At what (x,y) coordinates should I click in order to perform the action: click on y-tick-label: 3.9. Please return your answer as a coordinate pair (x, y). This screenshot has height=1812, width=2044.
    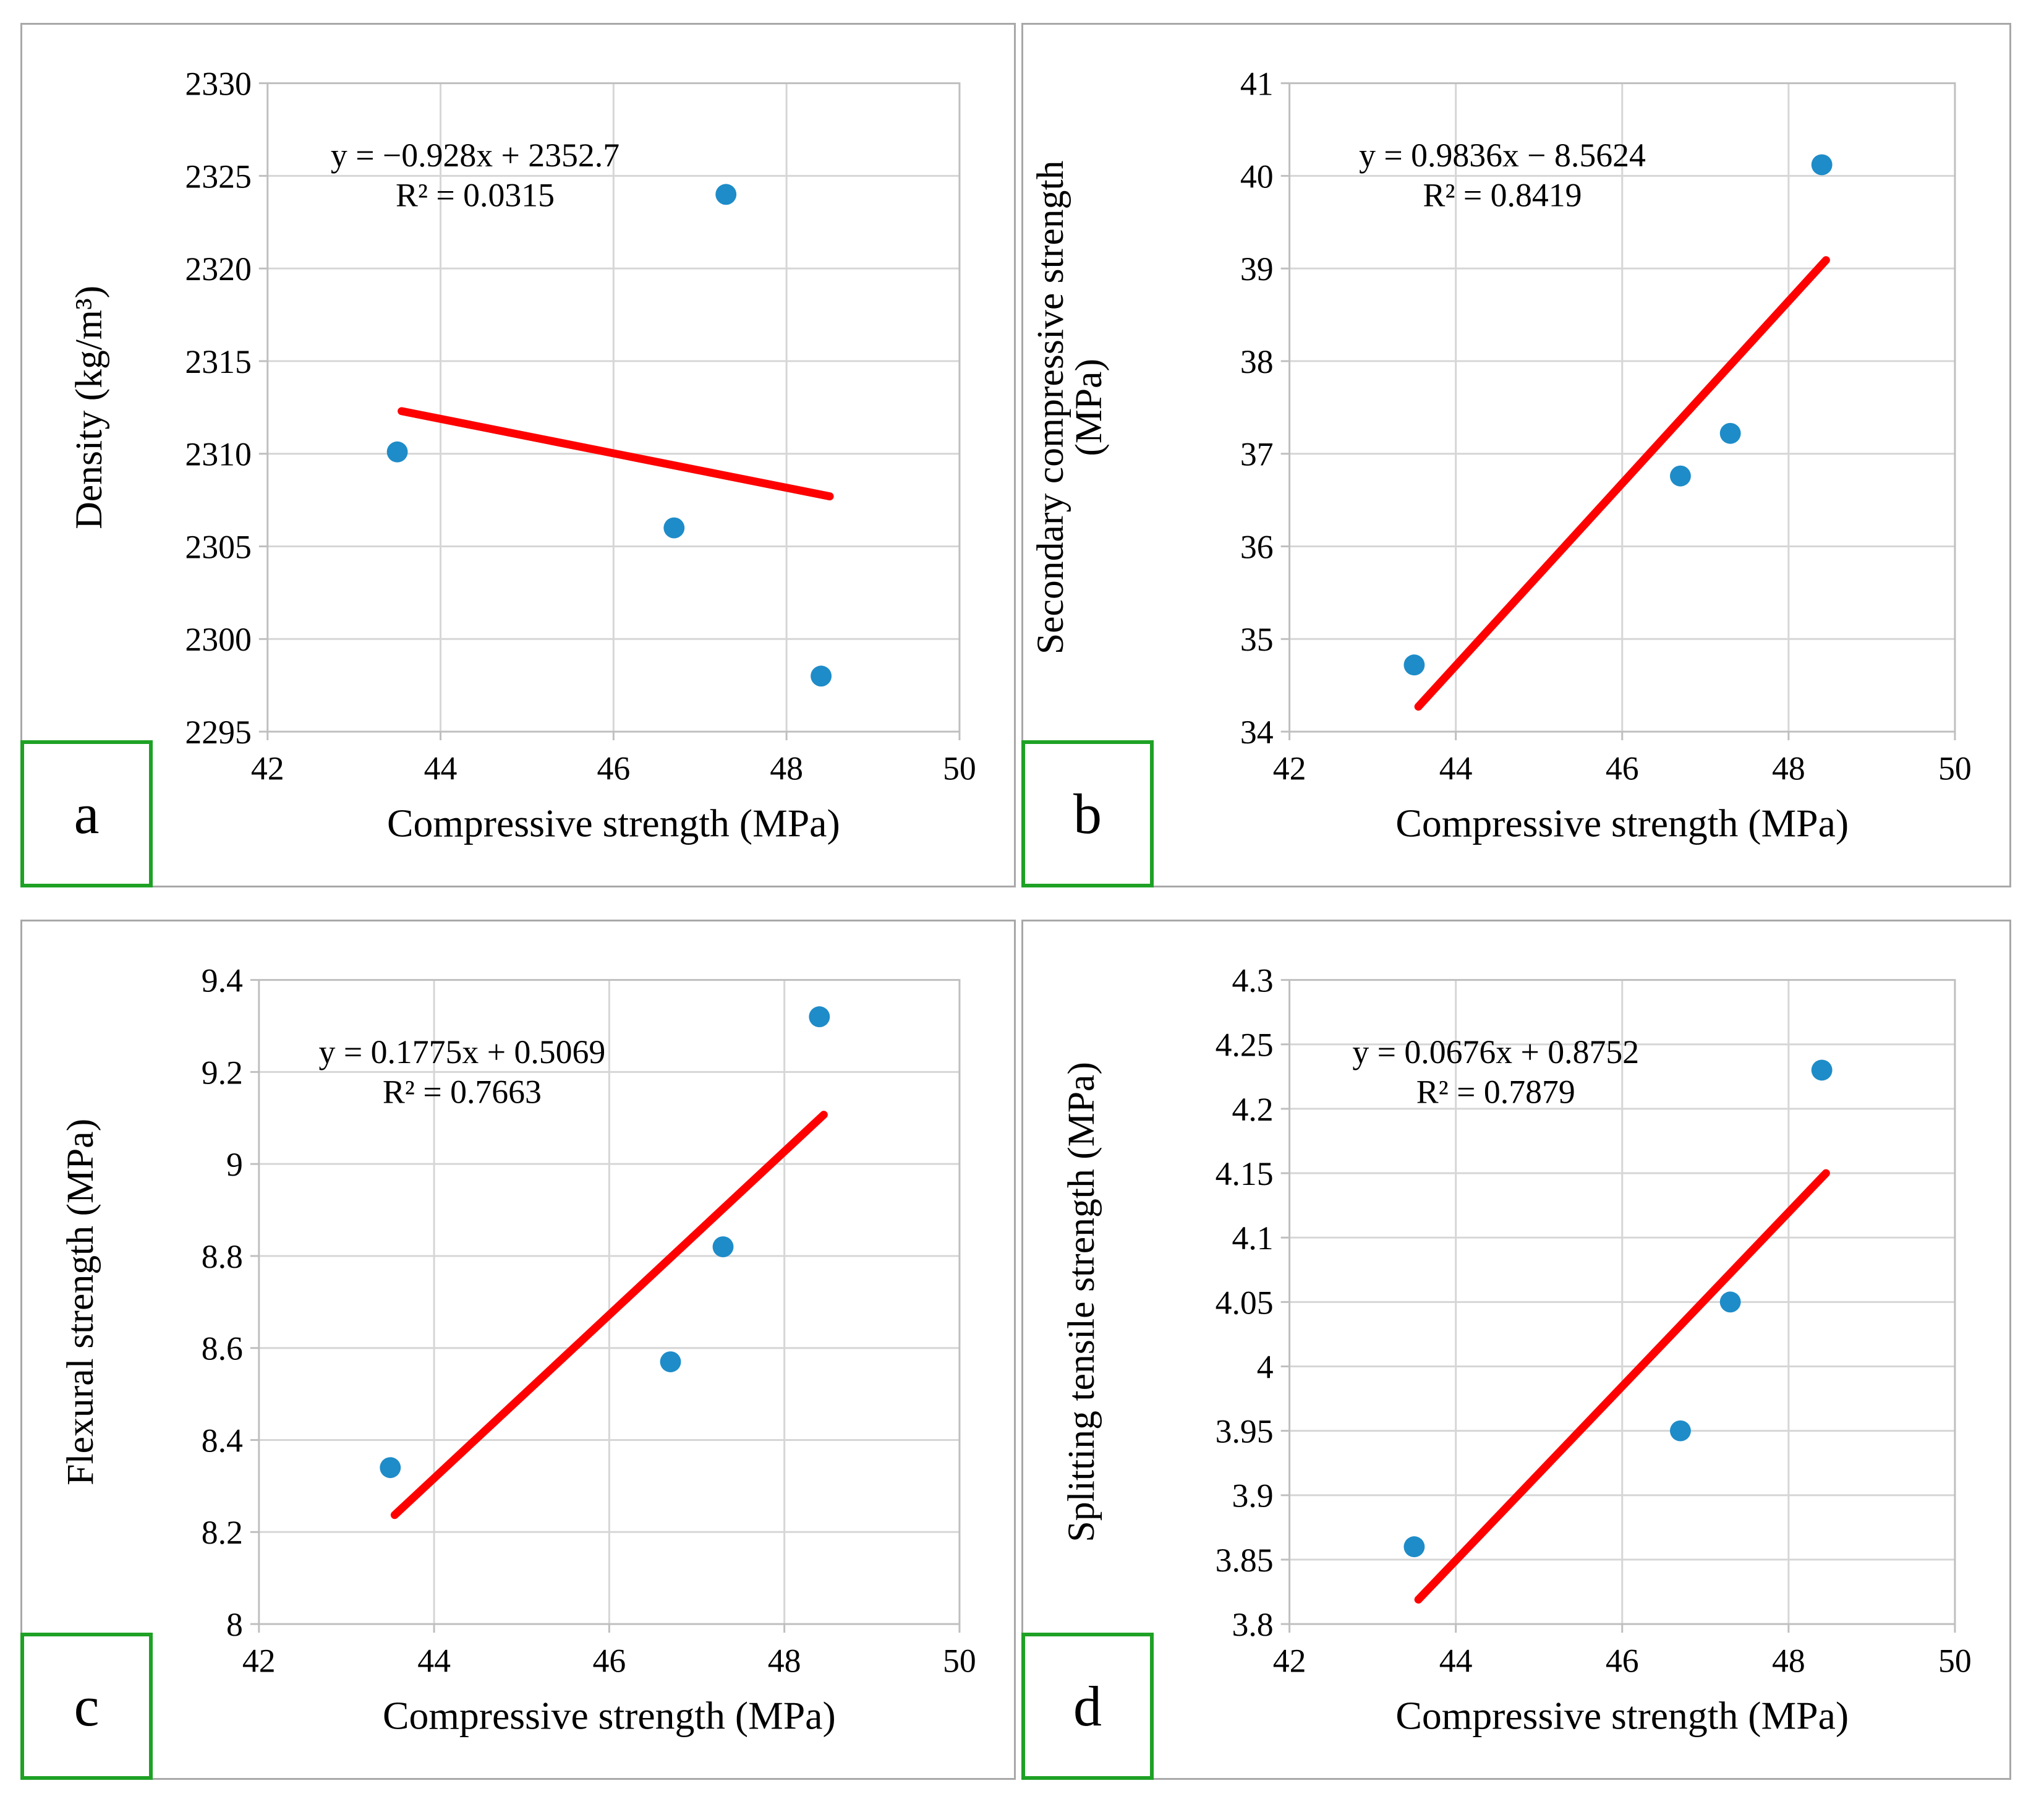
    Looking at the image, I should click on (1253, 1496).